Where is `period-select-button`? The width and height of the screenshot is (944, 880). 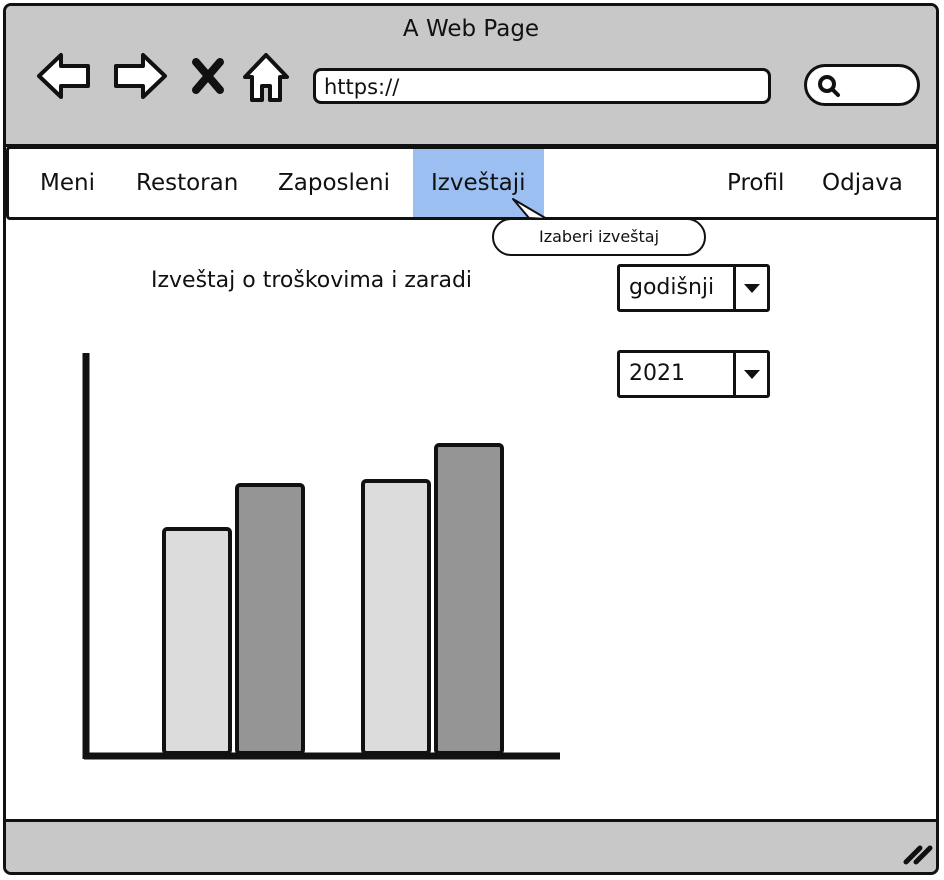
period-select-button is located at coordinates (750, 288).